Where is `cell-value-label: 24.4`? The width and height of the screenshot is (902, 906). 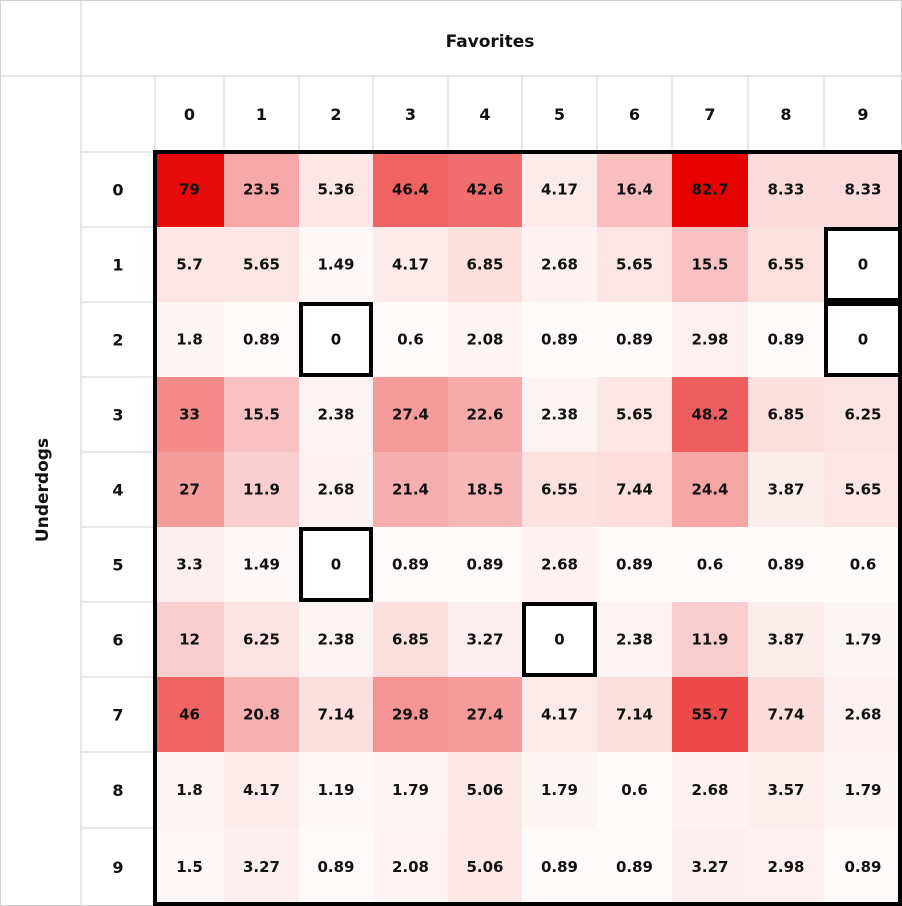
cell-value-label: 24.4 is located at coordinates (709, 490).